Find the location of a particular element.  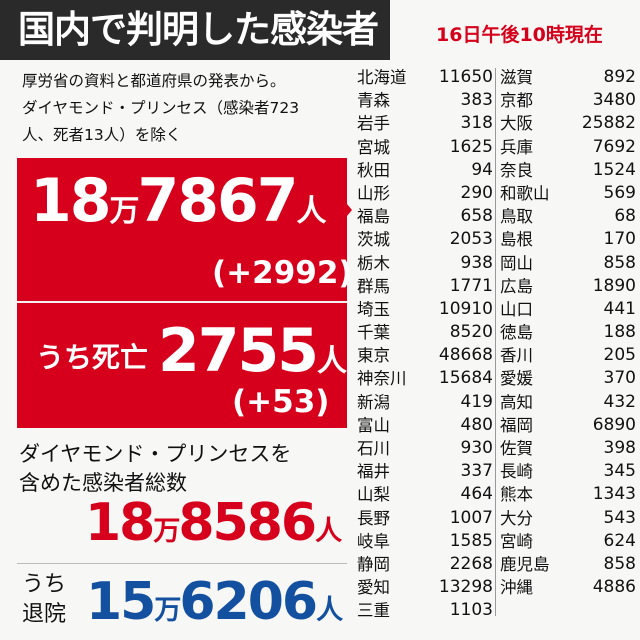

prefecture-row: 佐賀 398 is located at coordinates (568, 448).